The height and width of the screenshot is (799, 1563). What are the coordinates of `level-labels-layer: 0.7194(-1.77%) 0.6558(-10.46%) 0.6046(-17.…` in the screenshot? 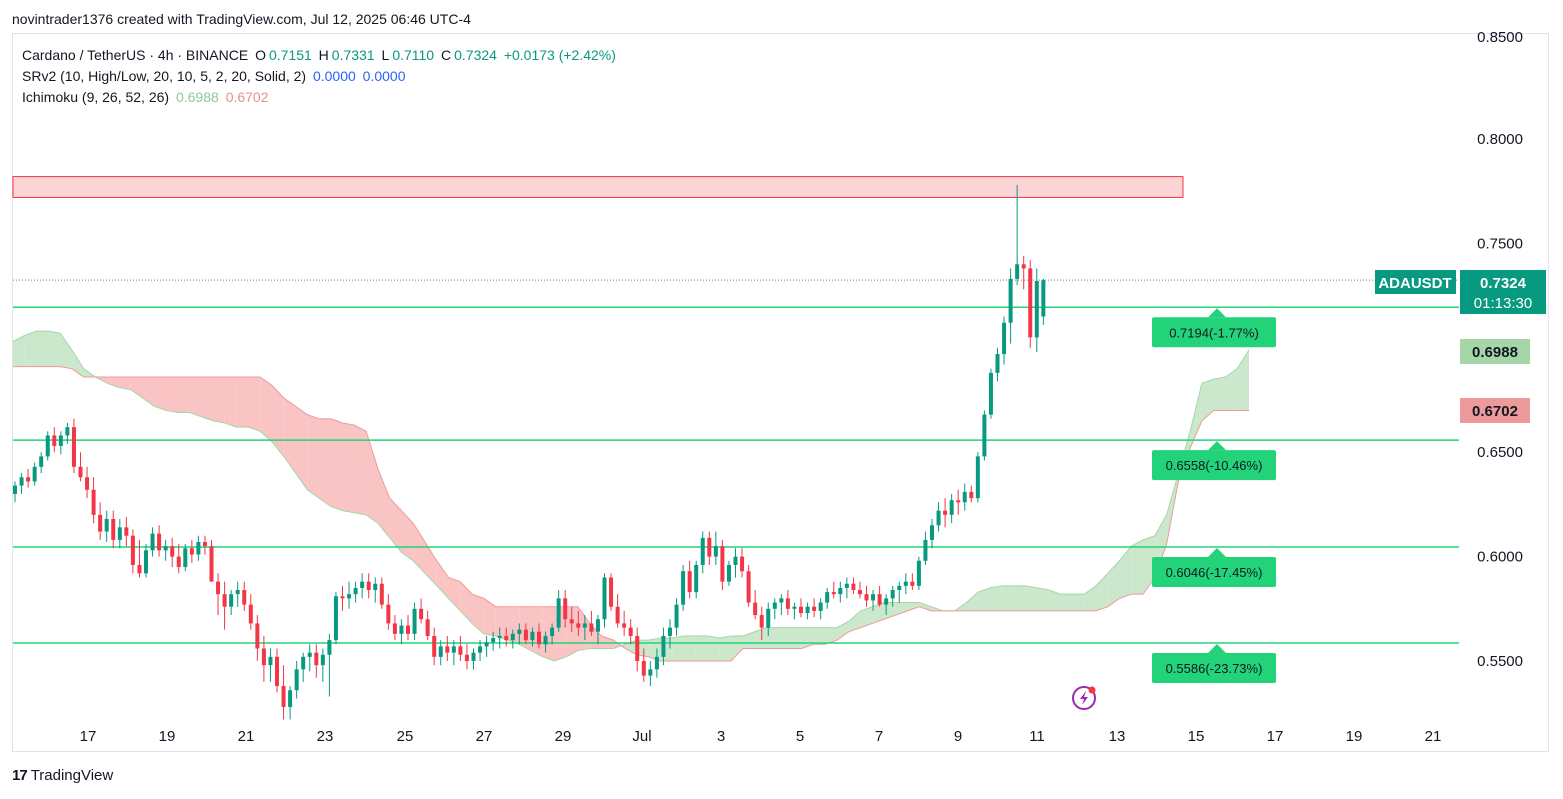 It's located at (1214, 496).